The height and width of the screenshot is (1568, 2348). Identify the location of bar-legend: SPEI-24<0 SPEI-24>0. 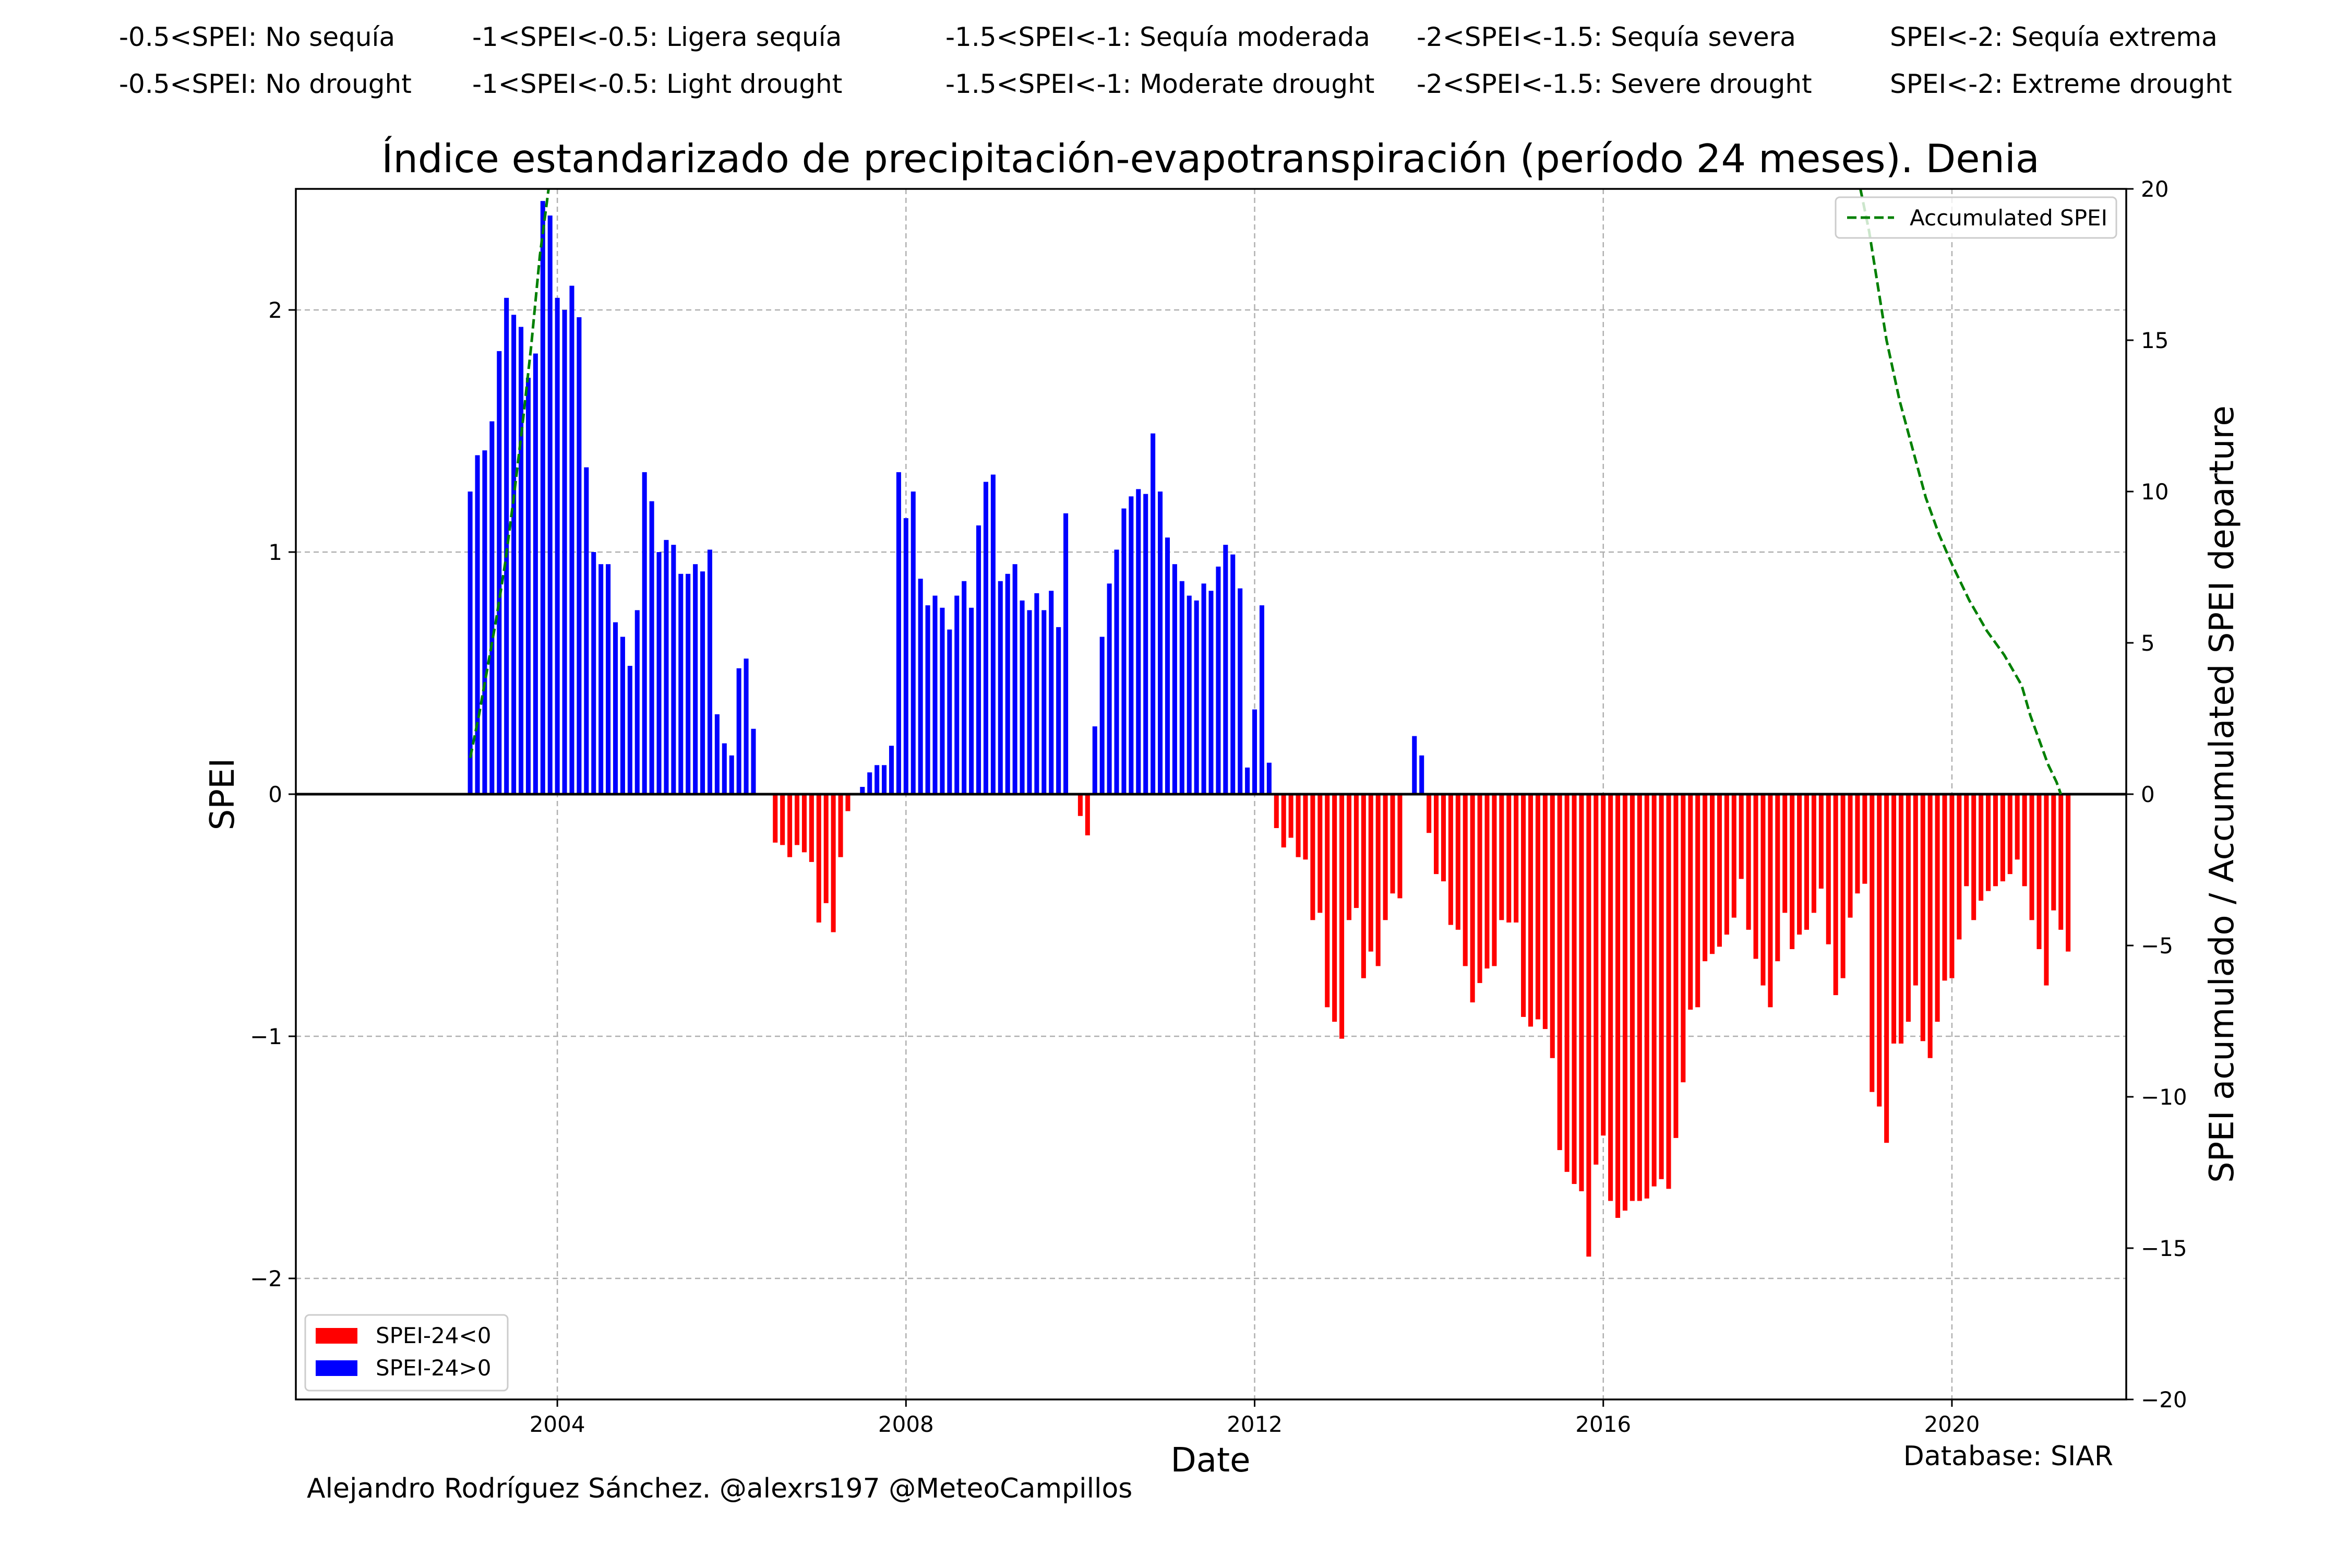
(407, 1353).